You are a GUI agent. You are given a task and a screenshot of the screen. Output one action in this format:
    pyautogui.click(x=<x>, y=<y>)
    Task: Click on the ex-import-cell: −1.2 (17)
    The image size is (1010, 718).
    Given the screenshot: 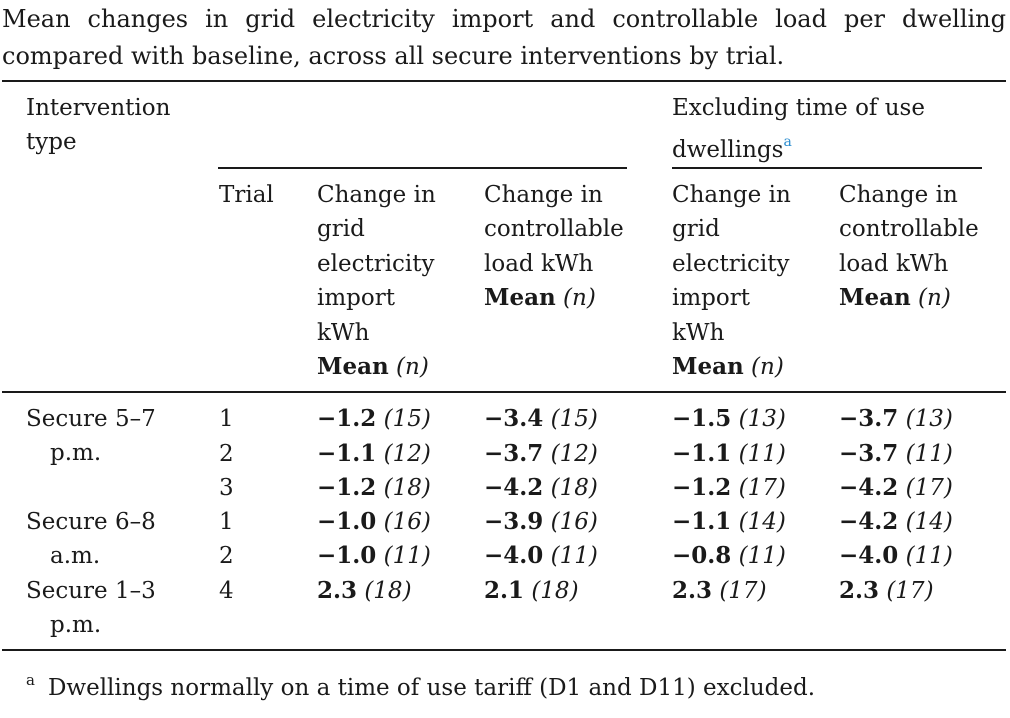 What is the action you would take?
    pyautogui.click(x=729, y=487)
    